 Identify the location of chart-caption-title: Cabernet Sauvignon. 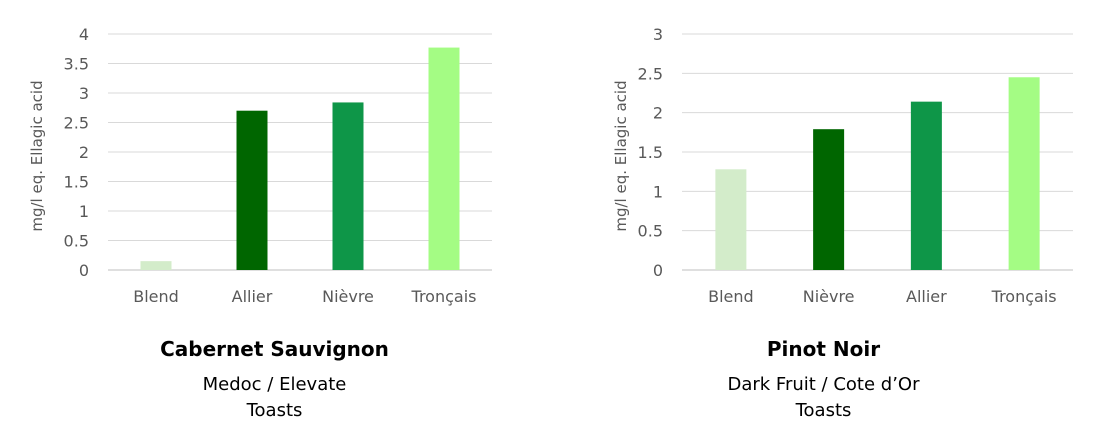
(274, 349).